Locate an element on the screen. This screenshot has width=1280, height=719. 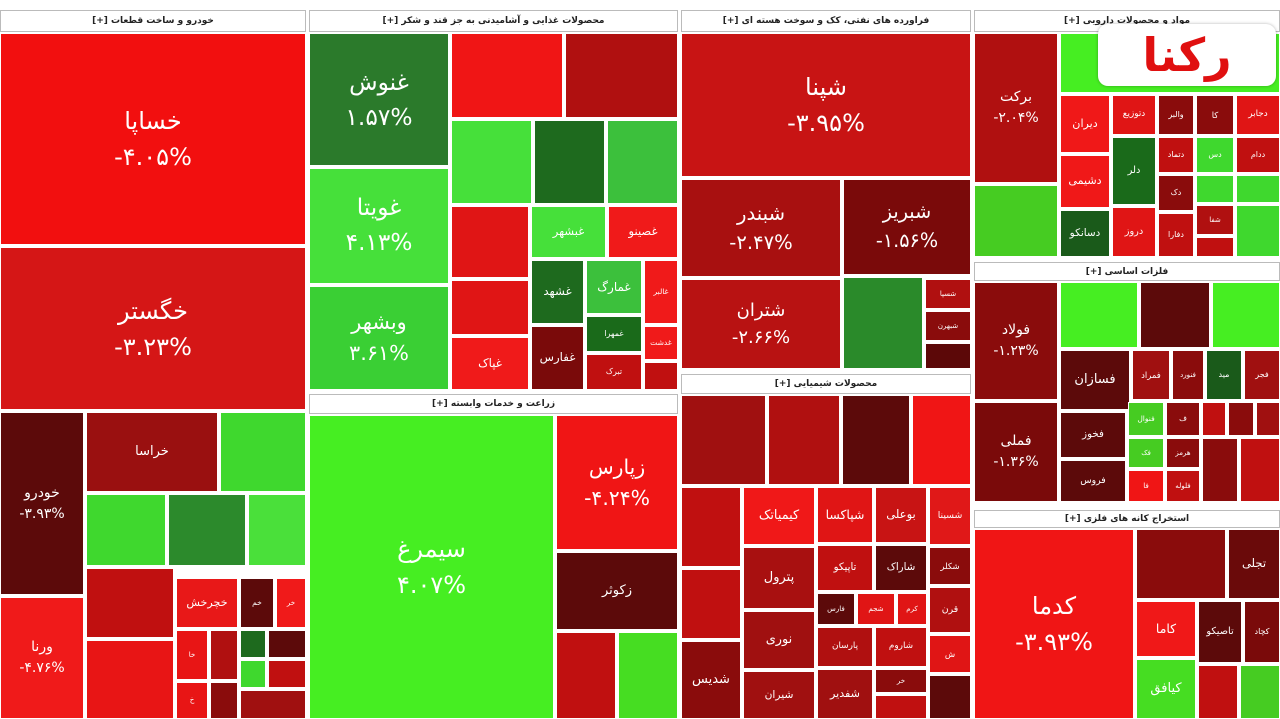
tile: وبشهر ۳.۶۱% is located at coordinates (379, 338).